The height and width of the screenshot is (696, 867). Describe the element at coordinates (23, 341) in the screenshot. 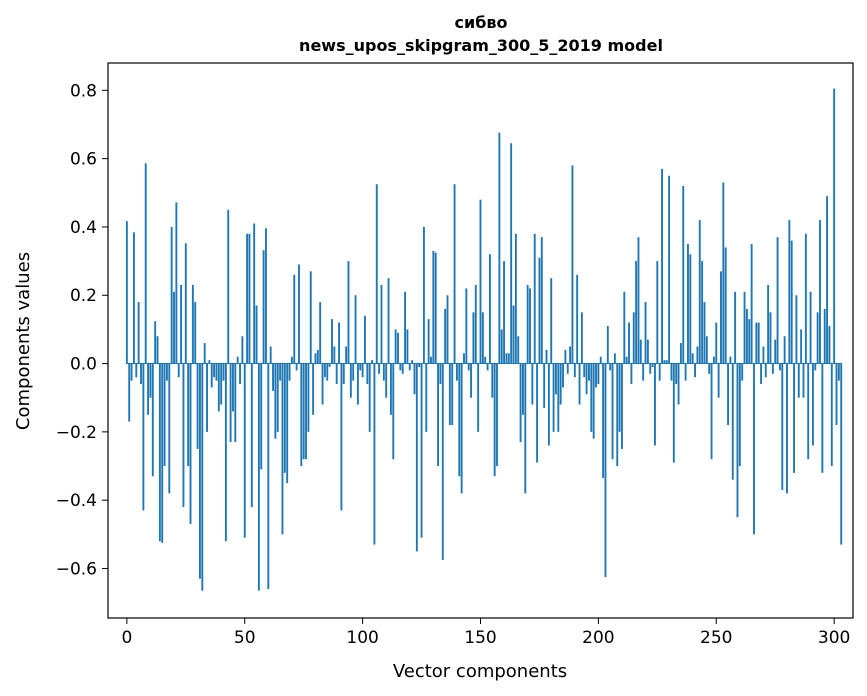

I see `y-axis-label: Components values` at that location.